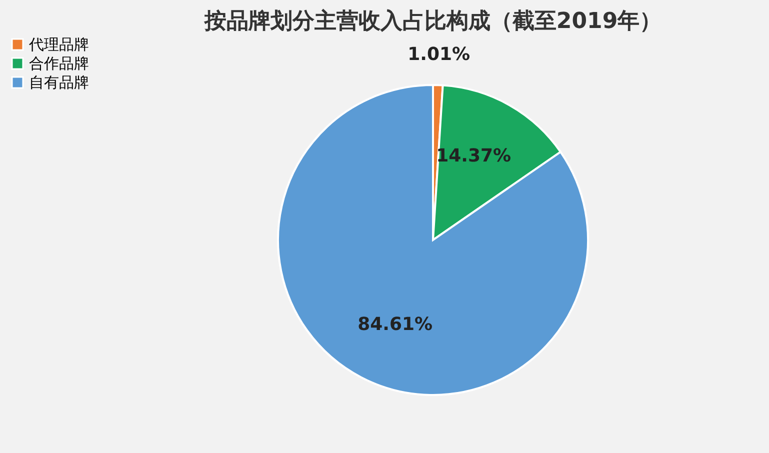  I want to click on legend-label: 代理品牌, so click(58, 45).